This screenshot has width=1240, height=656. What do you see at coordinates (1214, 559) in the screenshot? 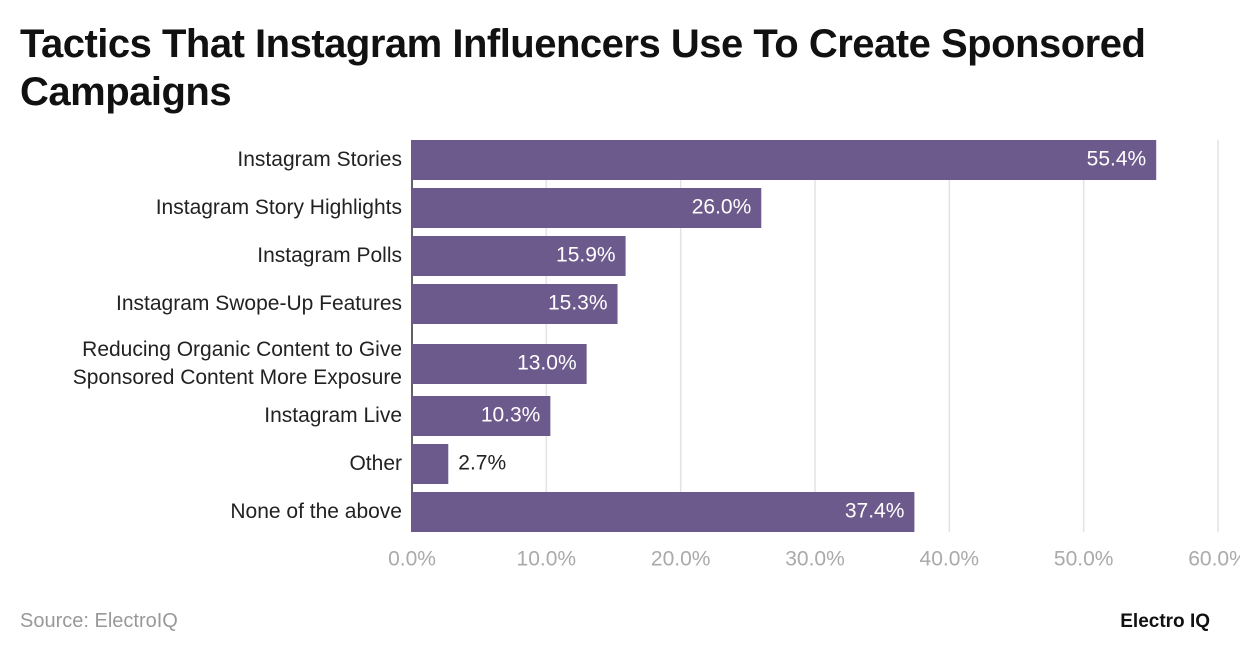
I see `x-tick-label: 60.0%` at bounding box center [1214, 559].